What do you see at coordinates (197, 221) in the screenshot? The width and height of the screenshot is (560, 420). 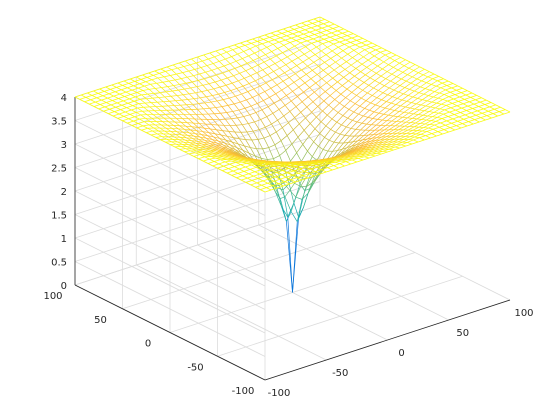 I see `wall-grid-line` at bounding box center [197, 221].